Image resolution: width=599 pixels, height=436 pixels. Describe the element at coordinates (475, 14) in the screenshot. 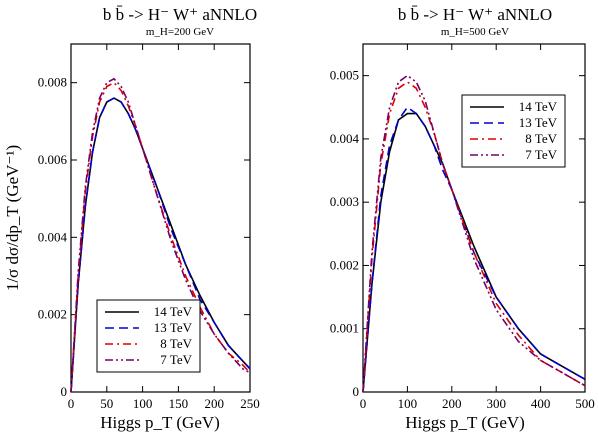

I see `right-title: b b̄ -> H⁻ W⁺ aNNLO` at that location.